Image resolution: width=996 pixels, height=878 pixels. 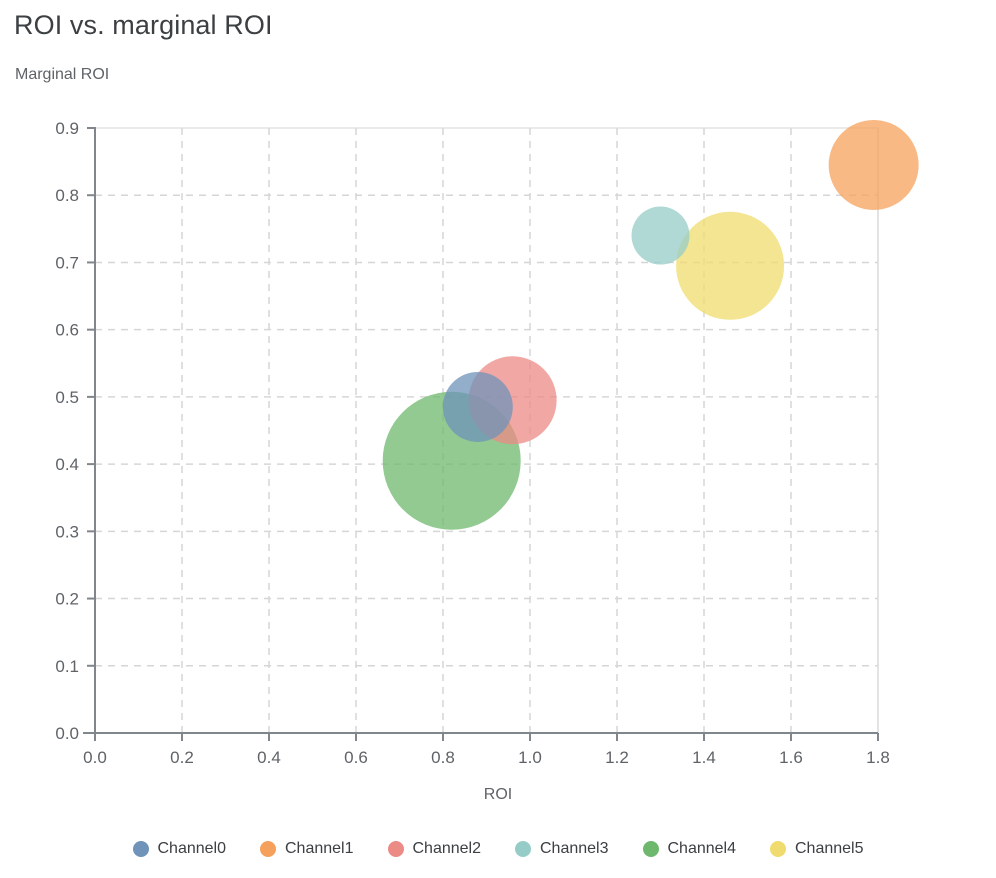 I want to click on y-tick-label: 0.6, so click(x=67, y=330).